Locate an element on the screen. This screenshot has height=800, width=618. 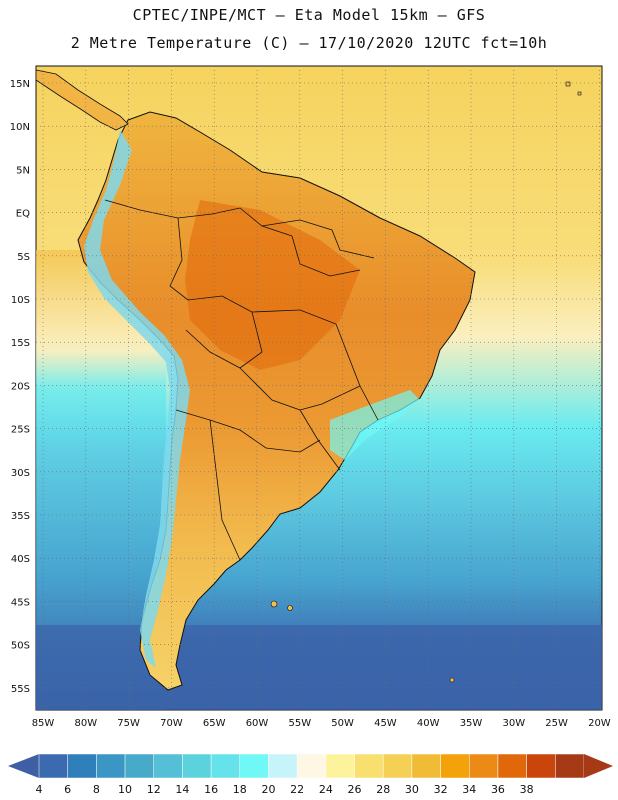
colorbar-label: 38 is located at coordinates (526, 789).